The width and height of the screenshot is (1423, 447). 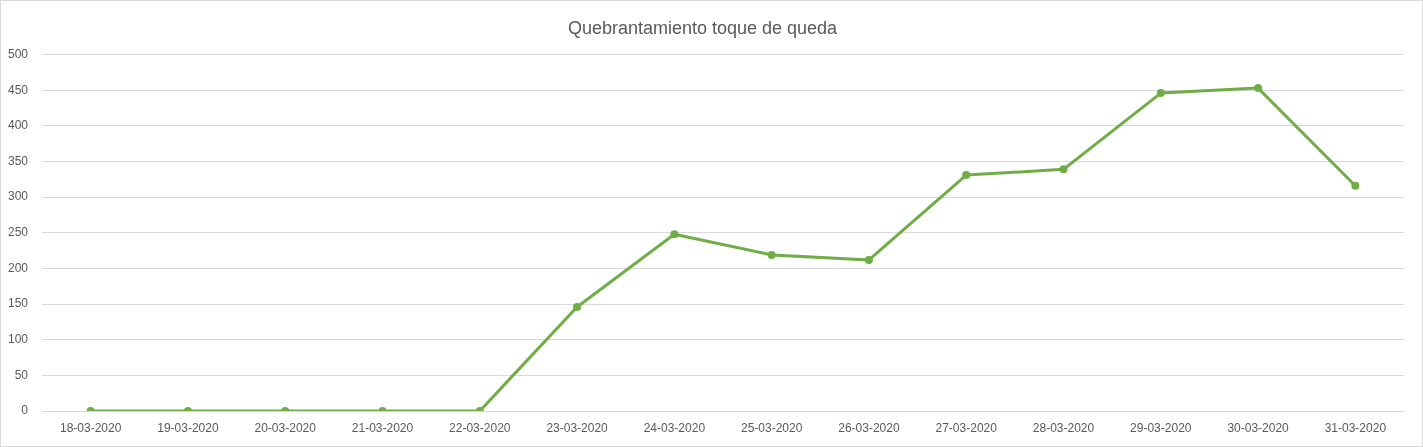 I want to click on x-tick-label: 28-03-2020, so click(x=1063, y=427).